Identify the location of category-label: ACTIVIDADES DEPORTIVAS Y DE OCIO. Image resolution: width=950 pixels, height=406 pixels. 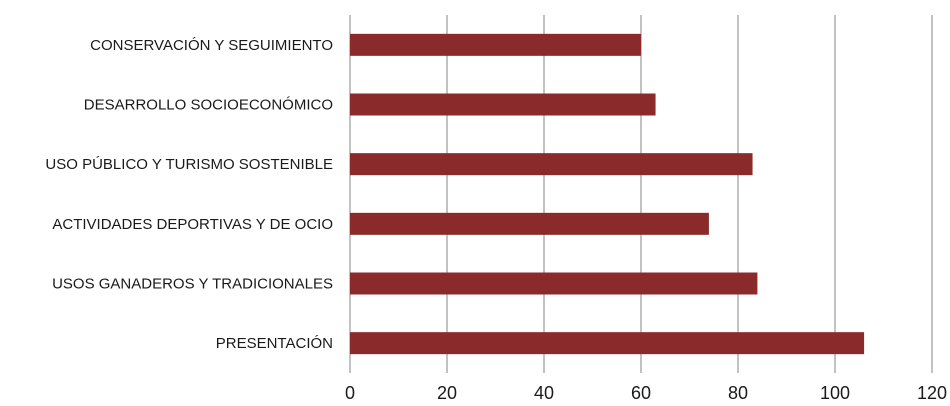
(192, 224).